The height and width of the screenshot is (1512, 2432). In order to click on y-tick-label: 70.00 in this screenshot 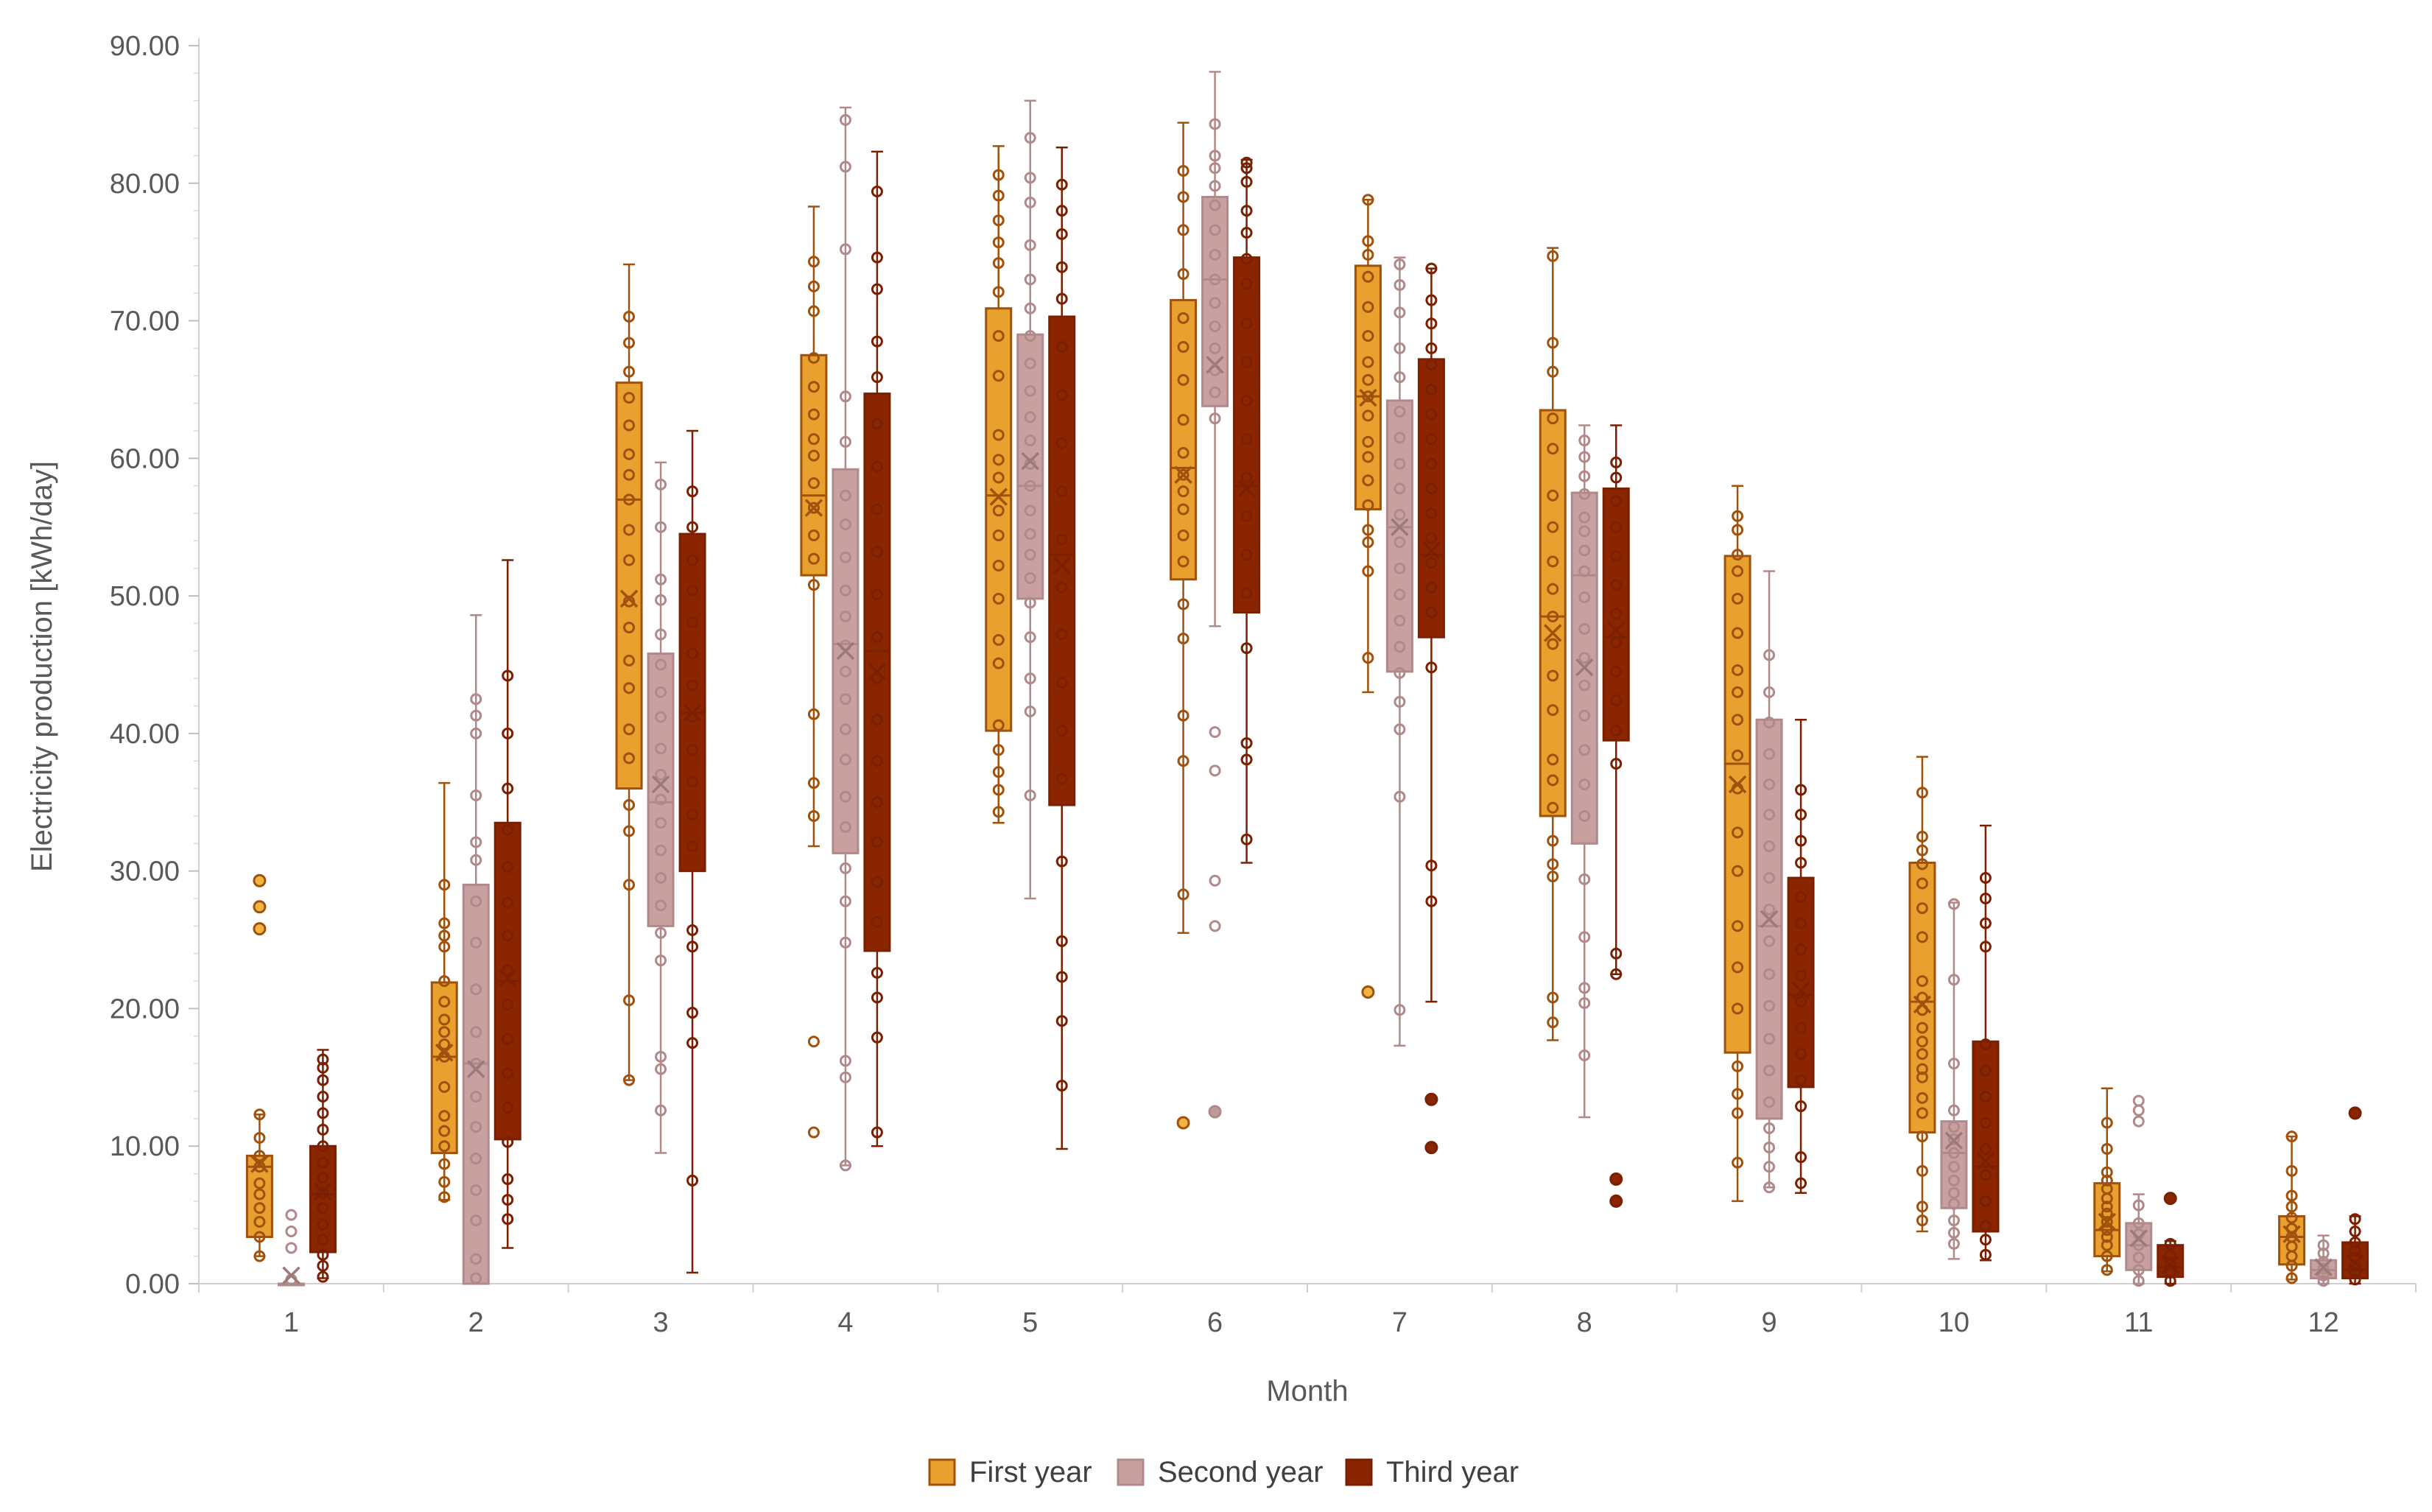, I will do `click(145, 322)`.